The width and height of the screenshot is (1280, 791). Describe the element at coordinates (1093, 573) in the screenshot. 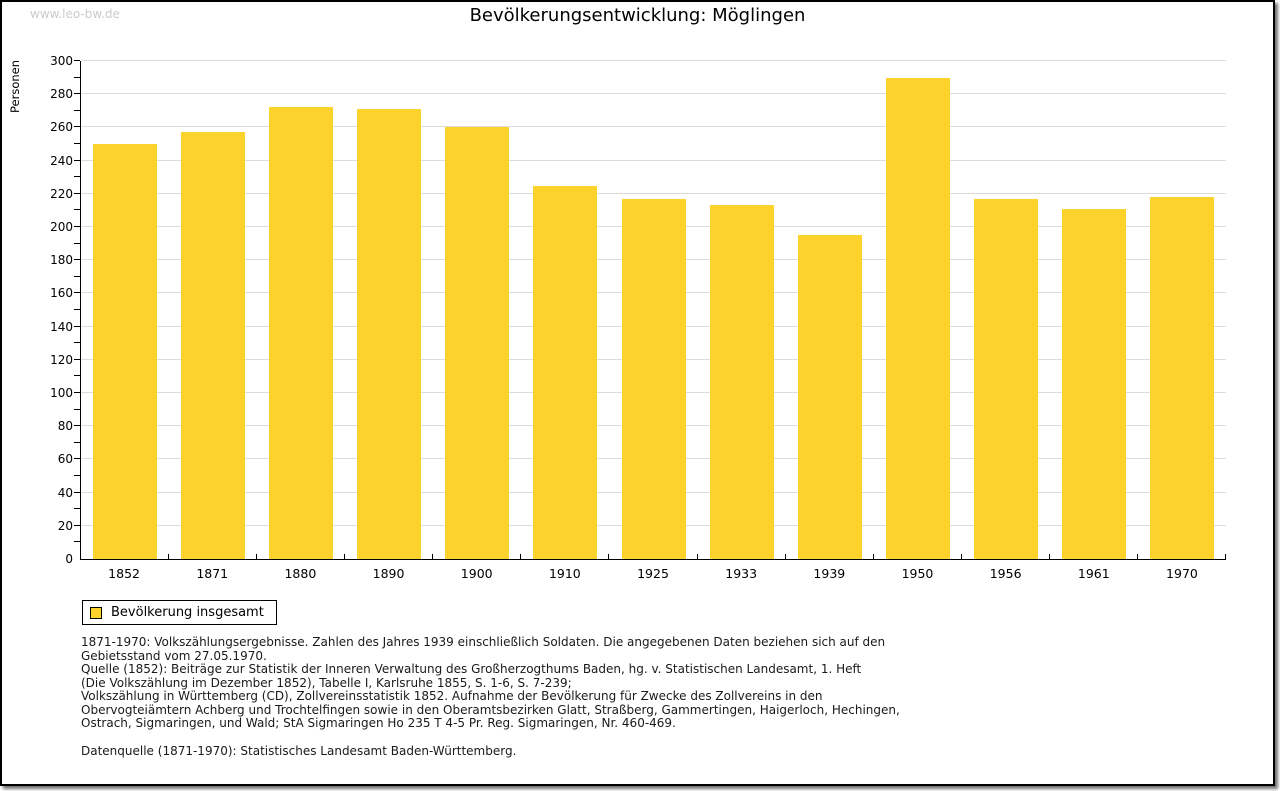

I see `x-tick-label: 1961` at that location.